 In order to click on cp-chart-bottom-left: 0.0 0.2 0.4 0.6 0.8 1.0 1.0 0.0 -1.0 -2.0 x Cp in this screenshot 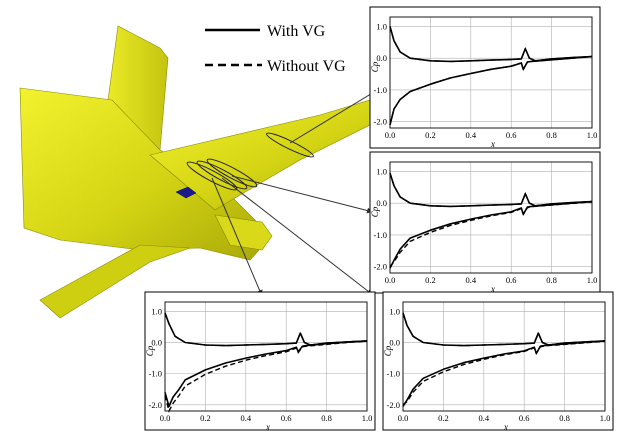, I will do `click(260, 361)`.